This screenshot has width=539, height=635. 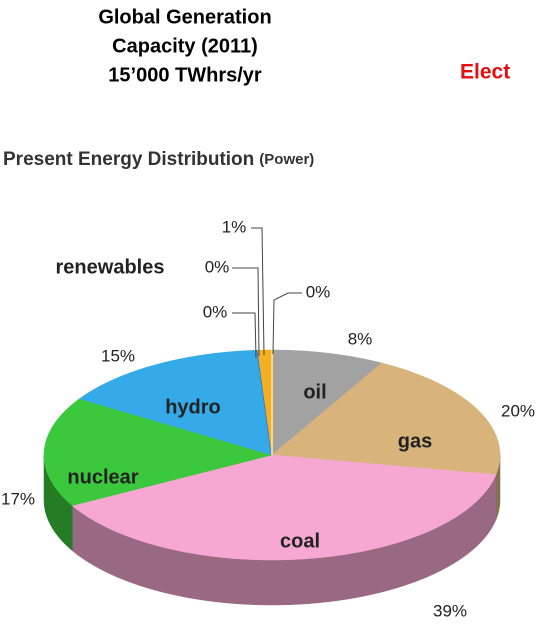 I want to click on slice-label: gas, so click(x=415, y=441).